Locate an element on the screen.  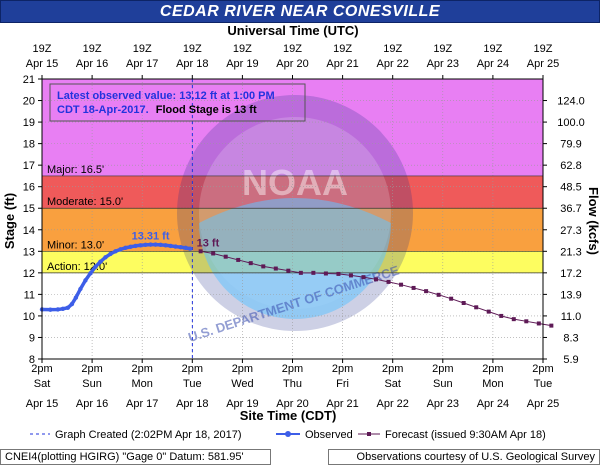
left-tick-label: 10 is located at coordinates (29, 317).